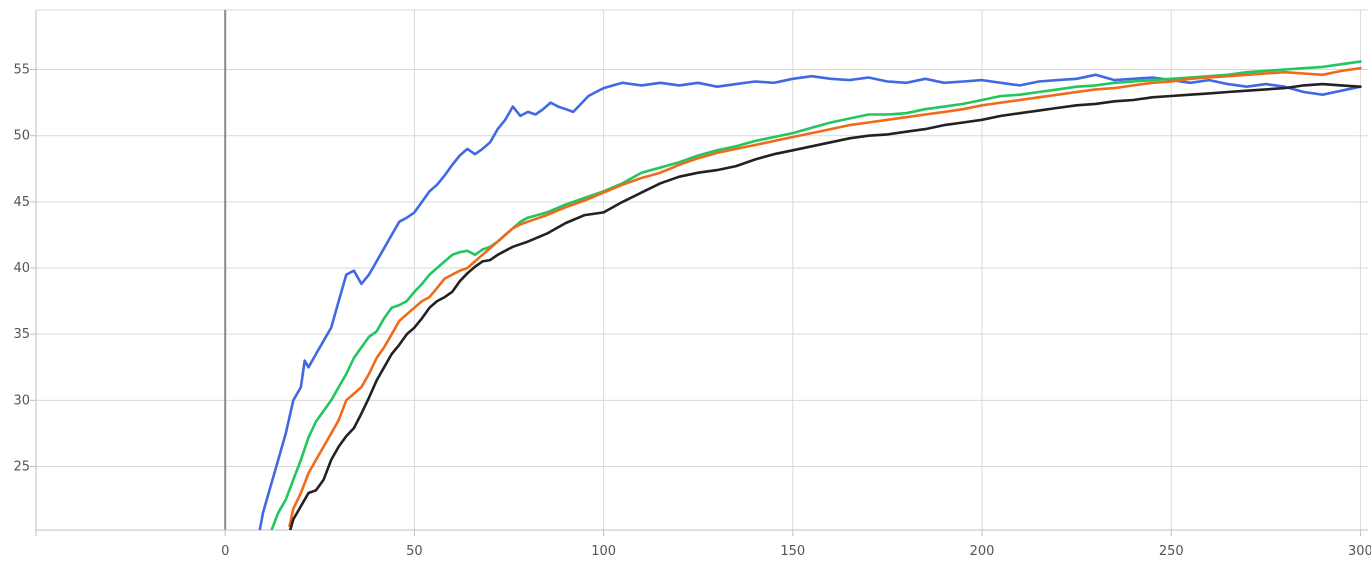 The width and height of the screenshot is (1371, 576). I want to click on y-tick-label: 40, so click(21, 268).